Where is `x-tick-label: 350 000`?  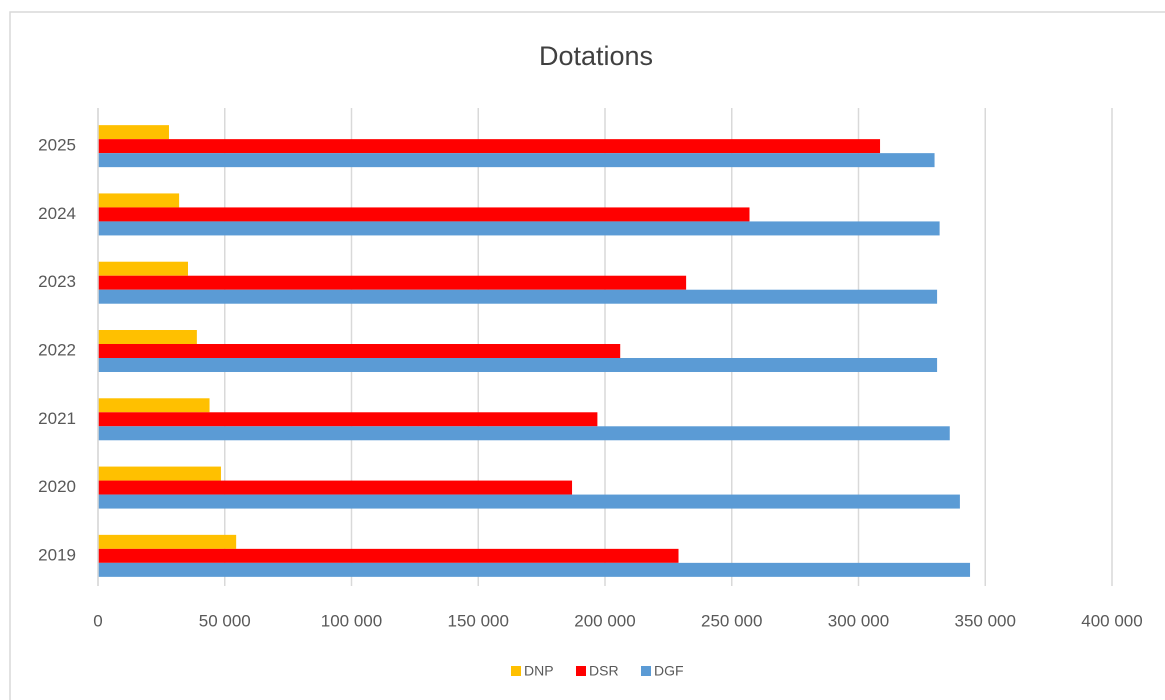 x-tick-label: 350 000 is located at coordinates (985, 620).